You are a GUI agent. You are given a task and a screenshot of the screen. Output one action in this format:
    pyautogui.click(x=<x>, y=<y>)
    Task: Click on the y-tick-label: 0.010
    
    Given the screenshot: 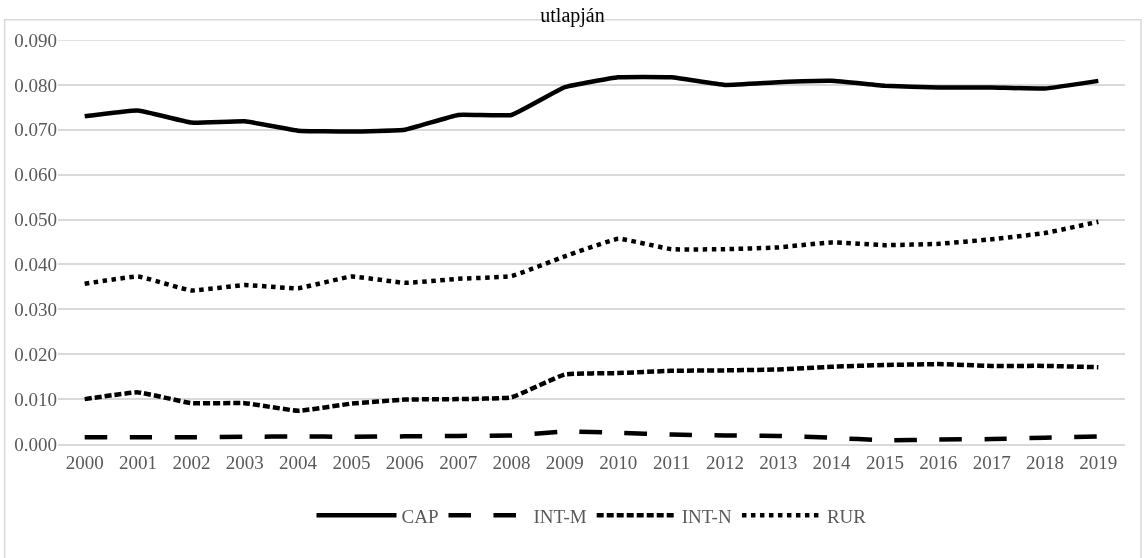 What is the action you would take?
    pyautogui.click(x=35, y=399)
    